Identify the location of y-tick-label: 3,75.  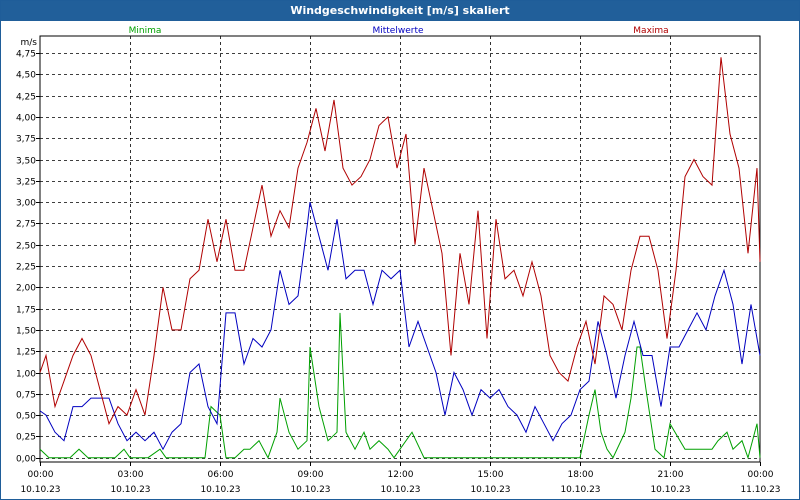
(26, 140).